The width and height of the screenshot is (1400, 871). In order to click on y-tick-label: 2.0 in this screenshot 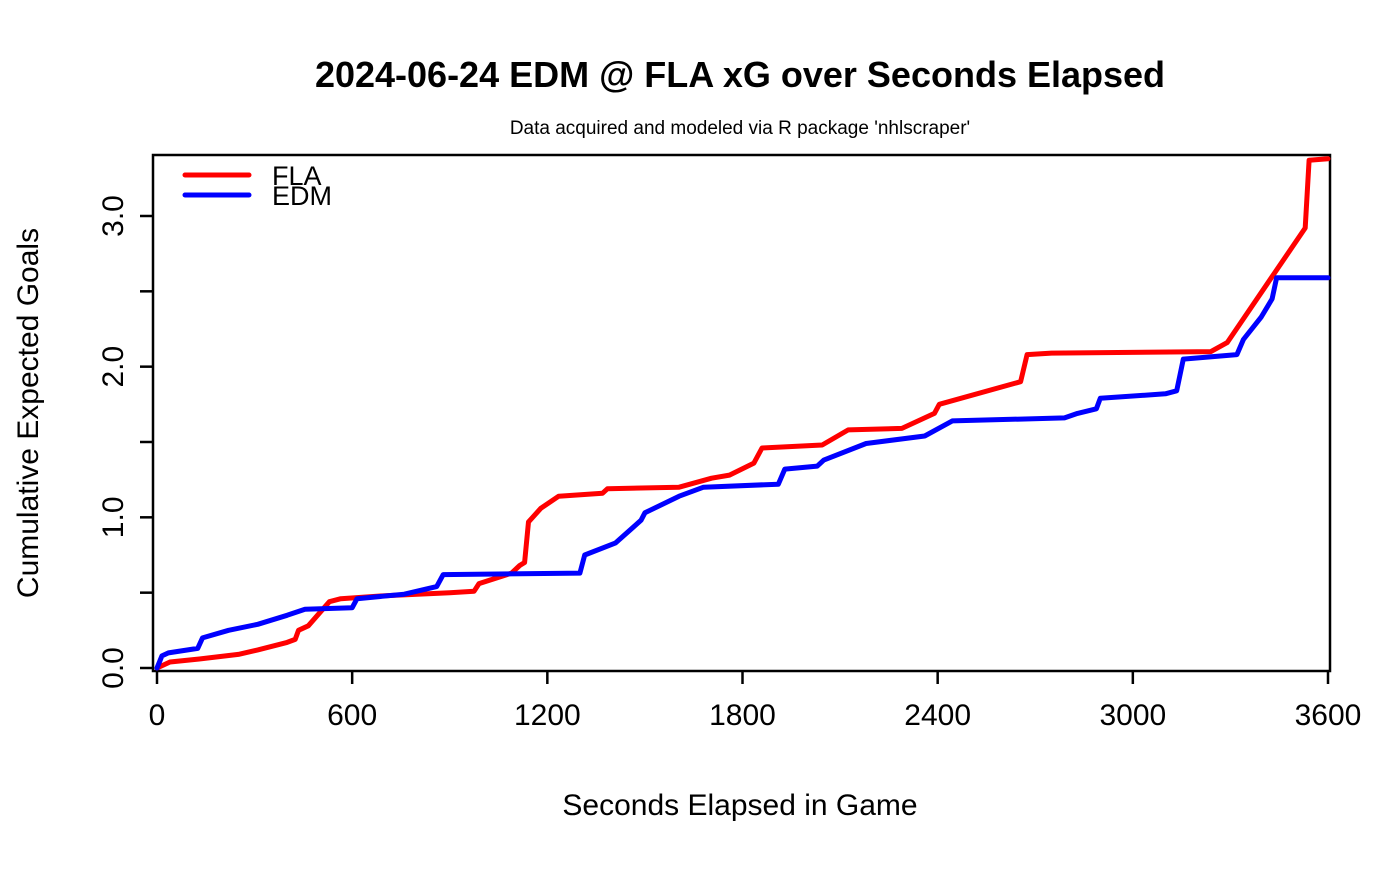, I will do `click(113, 367)`.